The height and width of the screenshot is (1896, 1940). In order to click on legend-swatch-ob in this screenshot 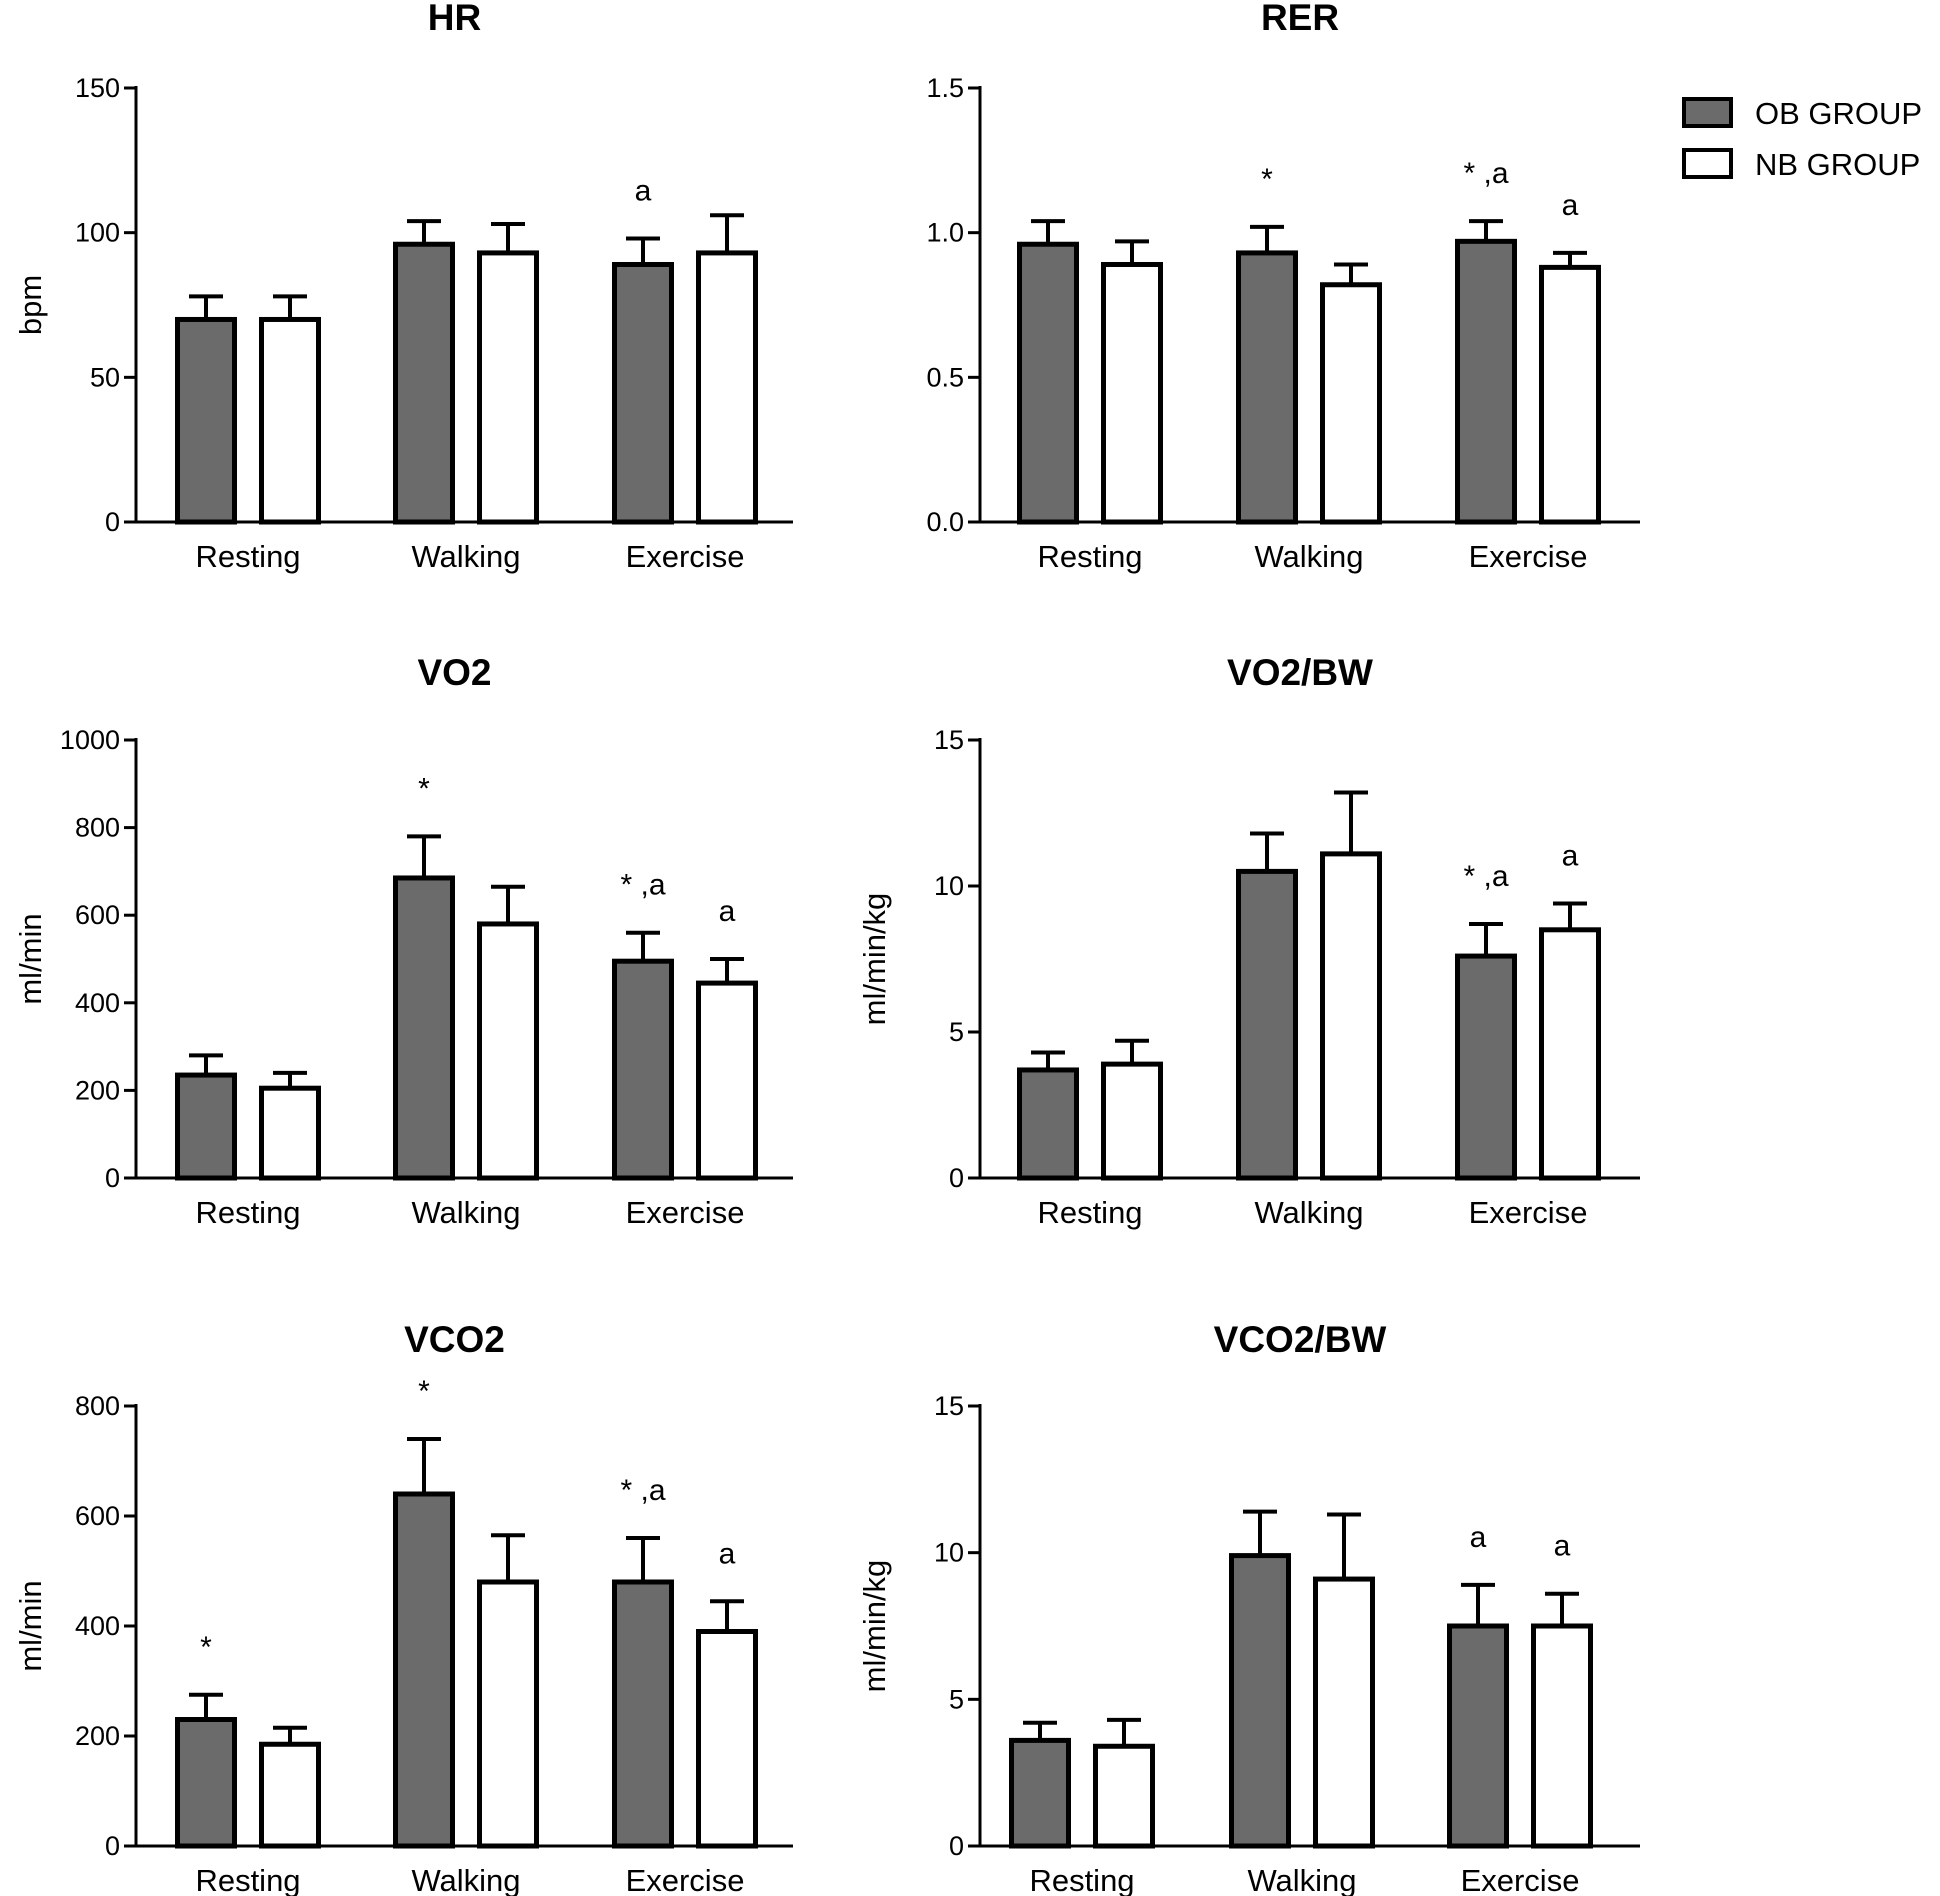, I will do `click(1707, 112)`.